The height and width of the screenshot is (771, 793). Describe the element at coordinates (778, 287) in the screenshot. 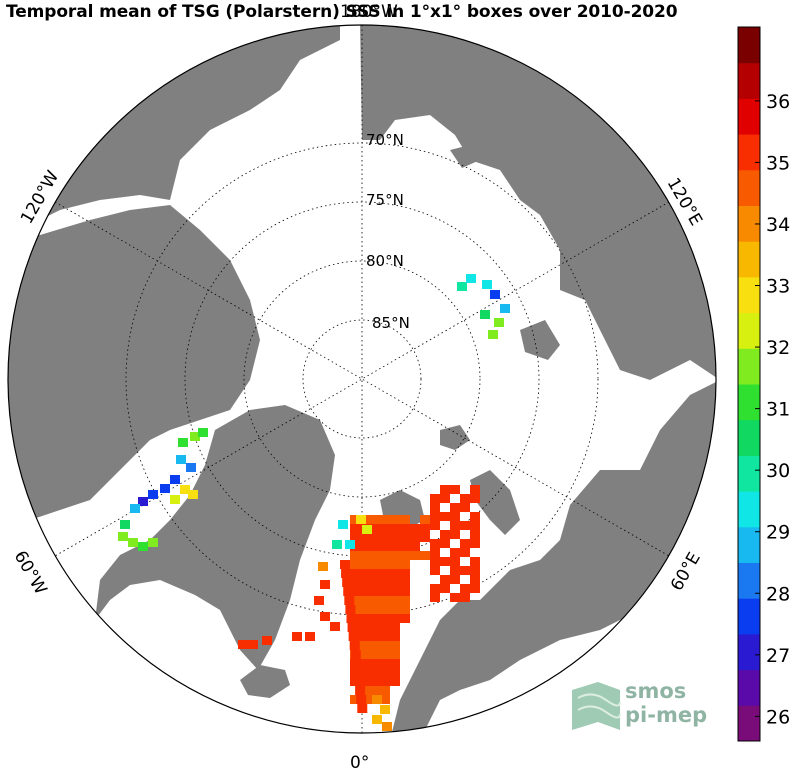

I see `colorbar-tick-label: 33` at that location.